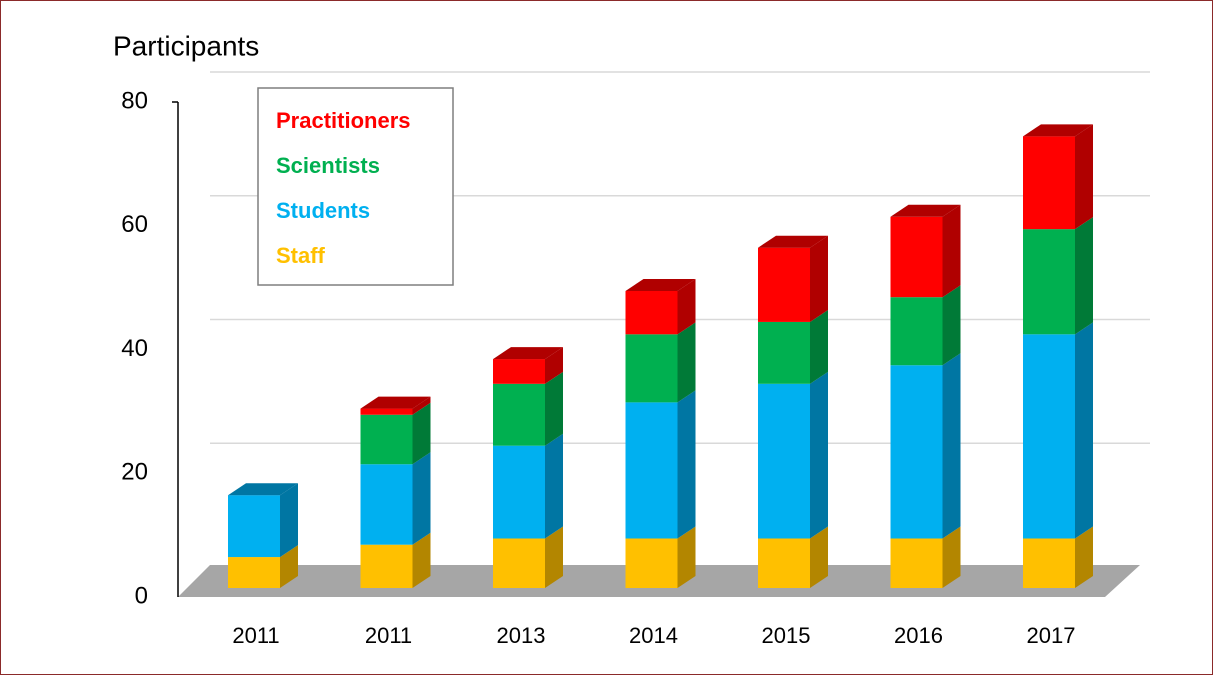 This screenshot has width=1213, height=675. What do you see at coordinates (653, 635) in the screenshot?
I see `x-tick-label: 2014` at bounding box center [653, 635].